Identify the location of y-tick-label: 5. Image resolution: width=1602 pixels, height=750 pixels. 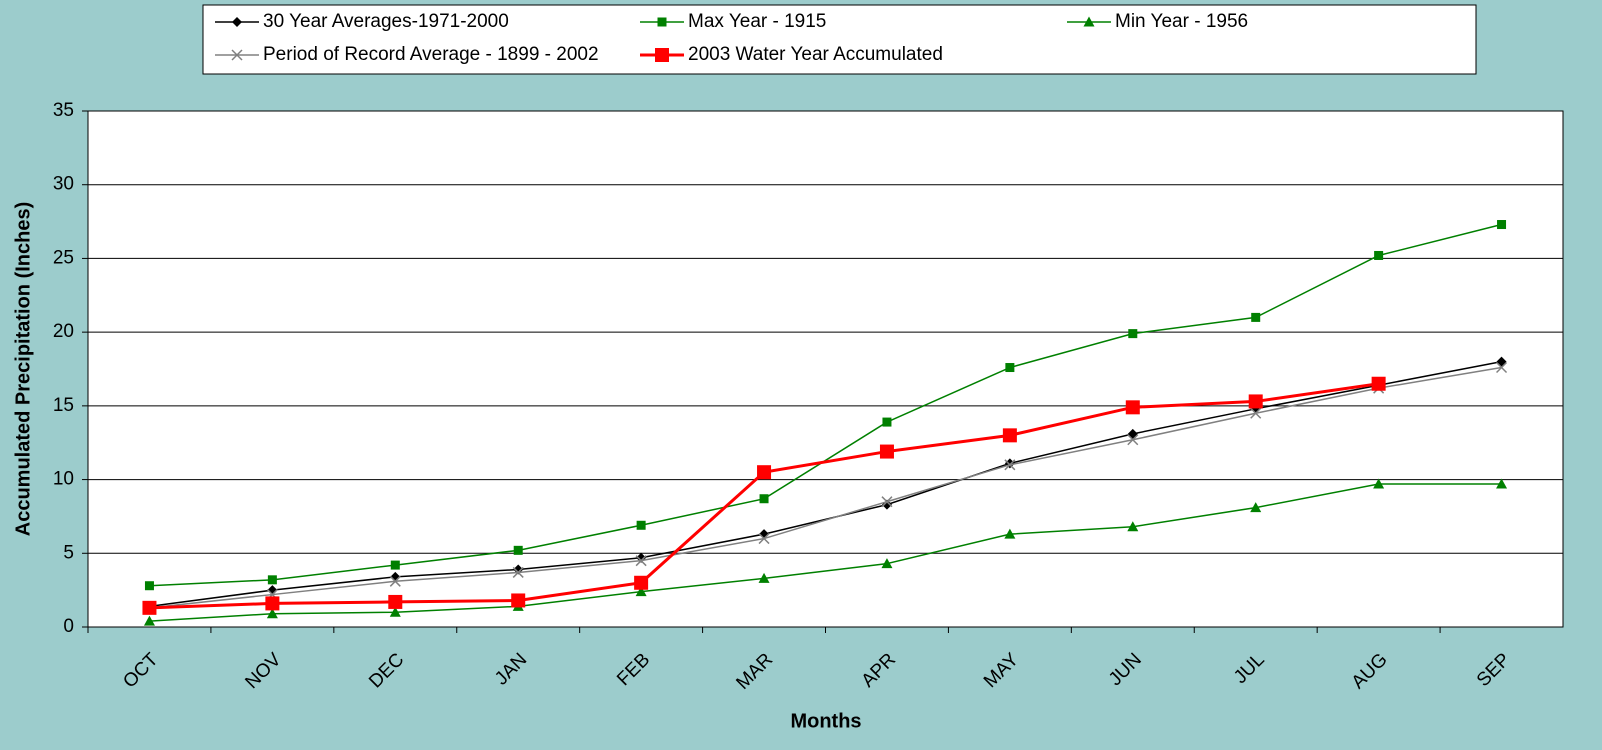
(68, 552).